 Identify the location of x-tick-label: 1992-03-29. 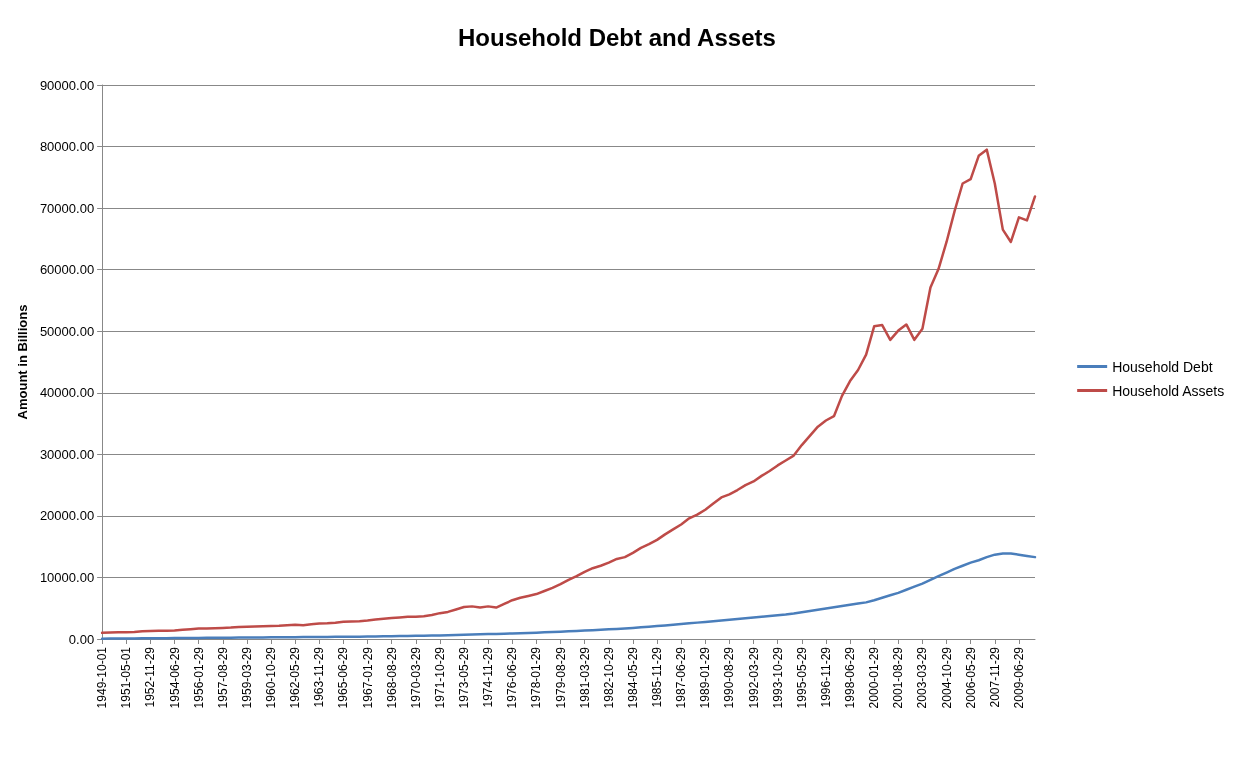
(753, 677).